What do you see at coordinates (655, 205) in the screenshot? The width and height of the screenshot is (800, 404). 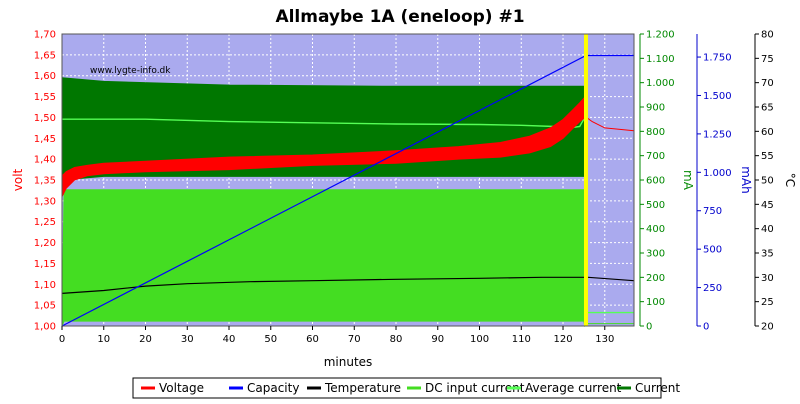 I see `ma-axis-tick-label: 500` at bounding box center [655, 205].